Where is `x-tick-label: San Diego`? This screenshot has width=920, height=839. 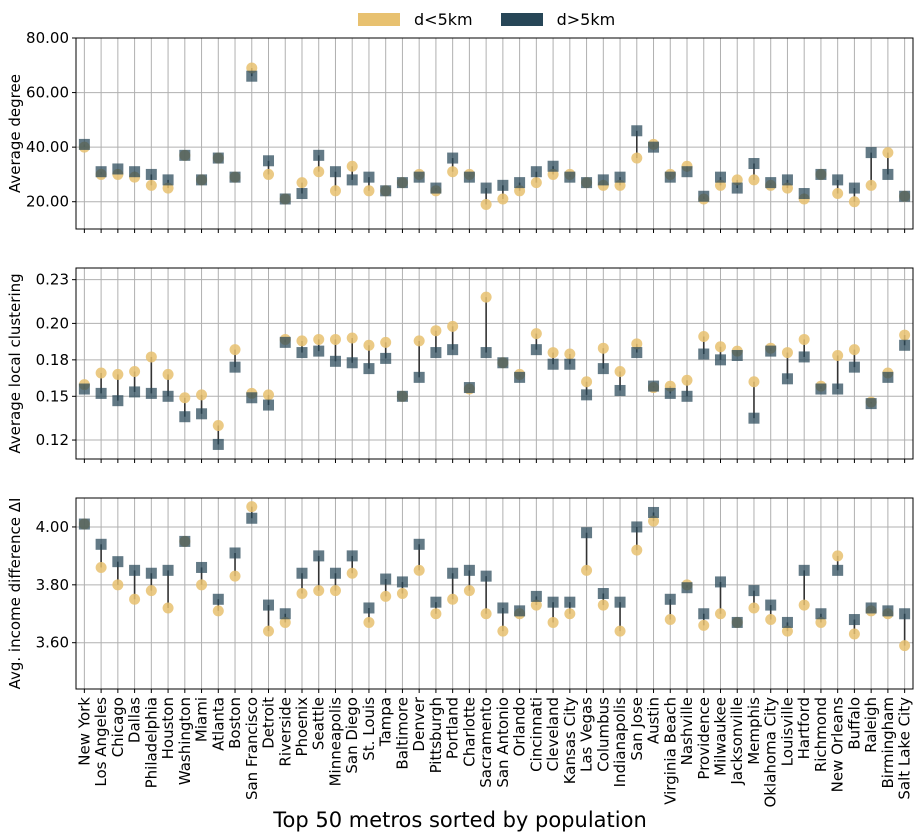 x-tick-label: San Diego is located at coordinates (352, 735).